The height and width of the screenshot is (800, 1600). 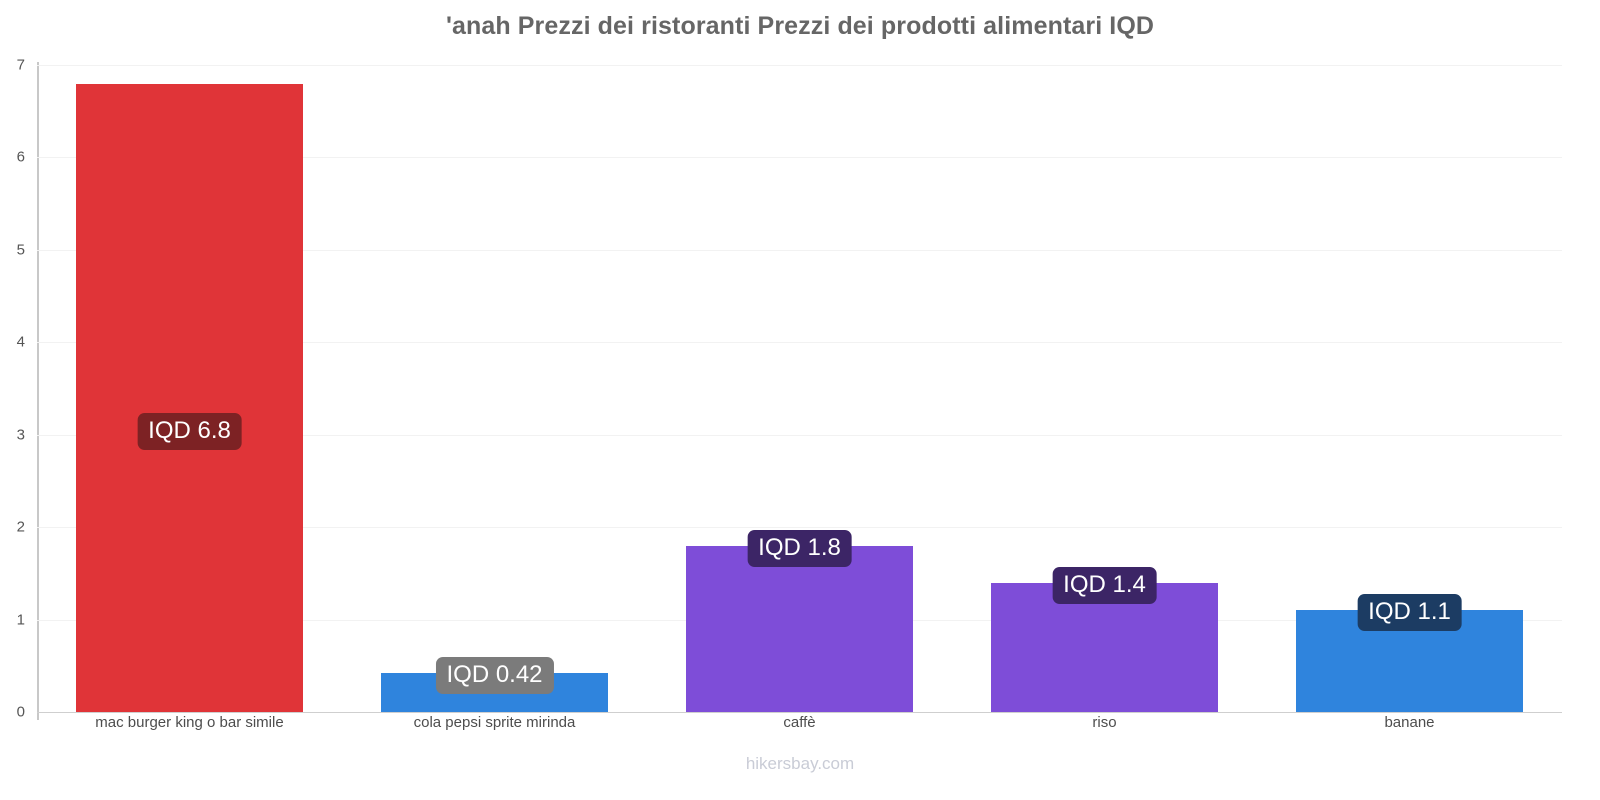 I want to click on y-axis-tick-label: 2, so click(x=20, y=527).